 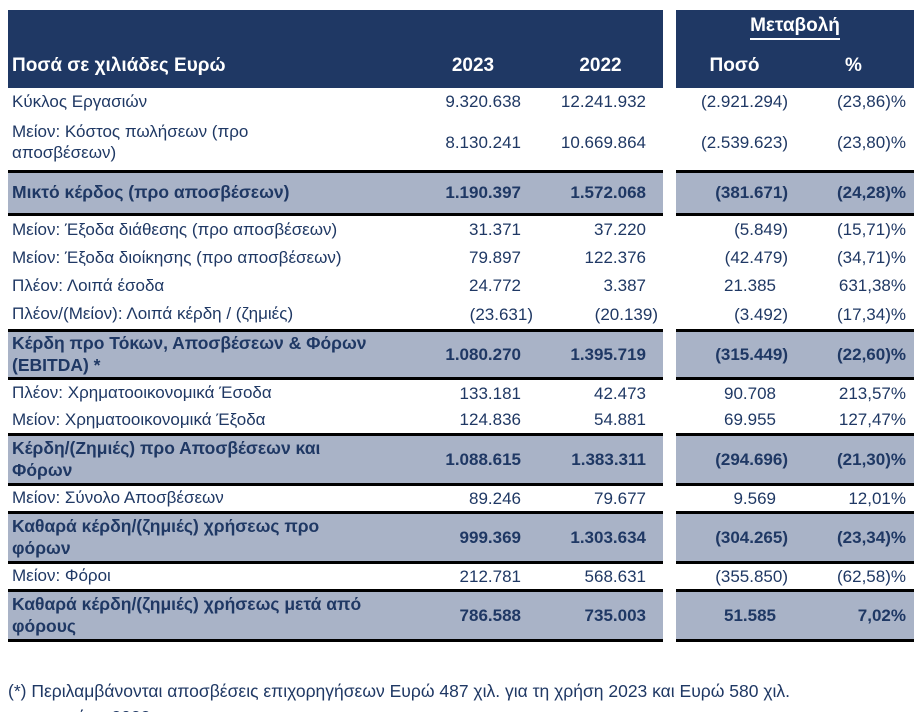 I want to click on column-header-amount: Ποσό, so click(x=734, y=65).